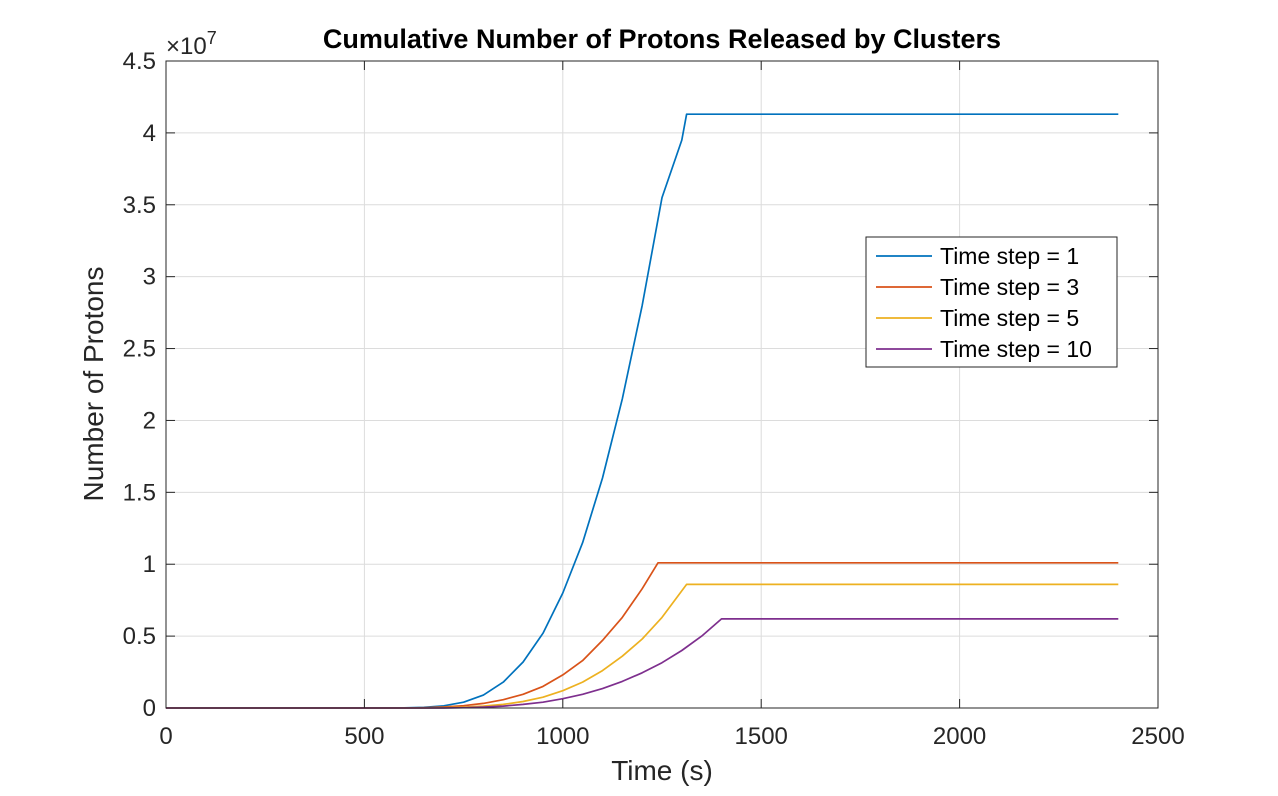 The width and height of the screenshot is (1278, 796). I want to click on legend-label: Time step = 10, so click(1016, 349).